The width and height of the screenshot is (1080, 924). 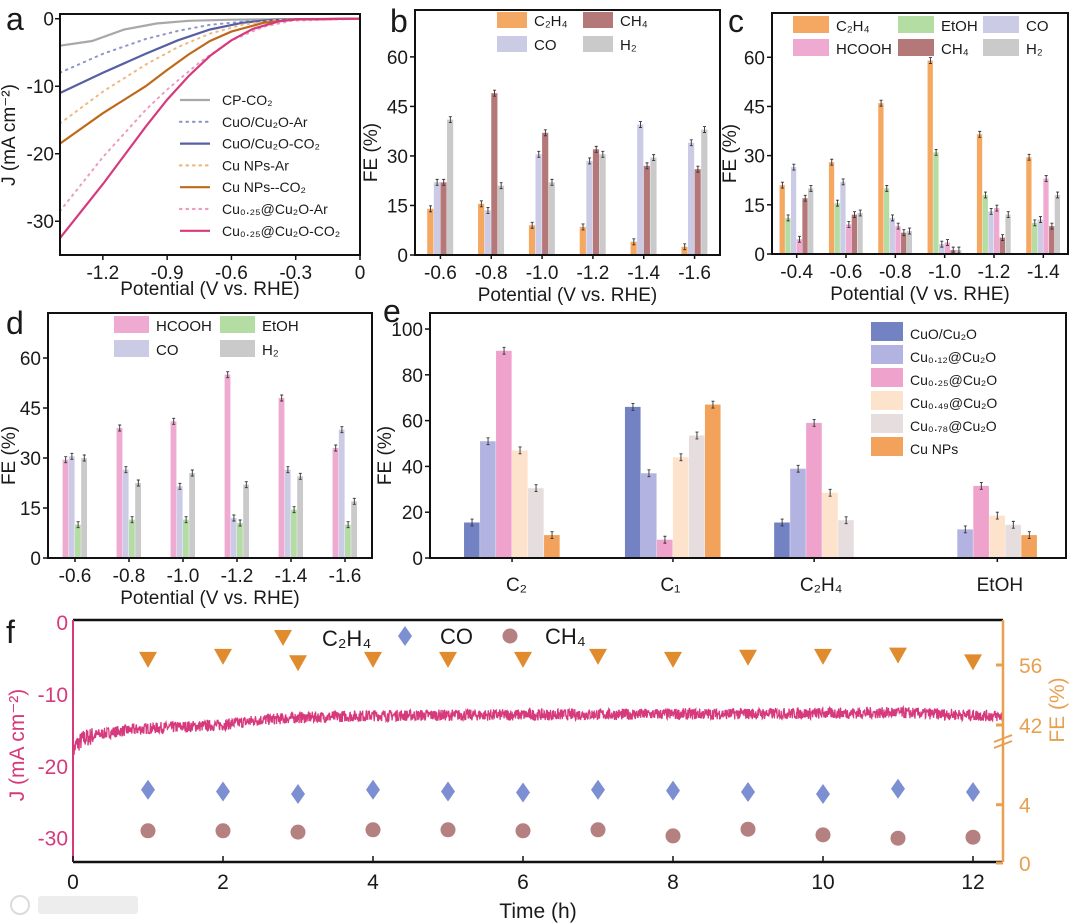 What do you see at coordinates (694, 273) in the screenshot?
I see `x-tick-label: -1.6` at bounding box center [694, 273].